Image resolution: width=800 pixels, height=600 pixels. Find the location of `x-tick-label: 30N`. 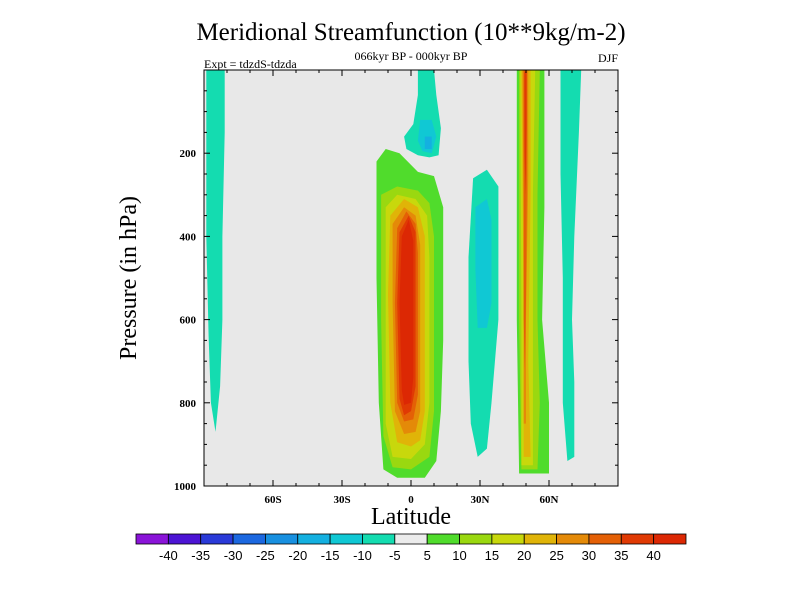

x-tick-label: 30N is located at coordinates (480, 500).